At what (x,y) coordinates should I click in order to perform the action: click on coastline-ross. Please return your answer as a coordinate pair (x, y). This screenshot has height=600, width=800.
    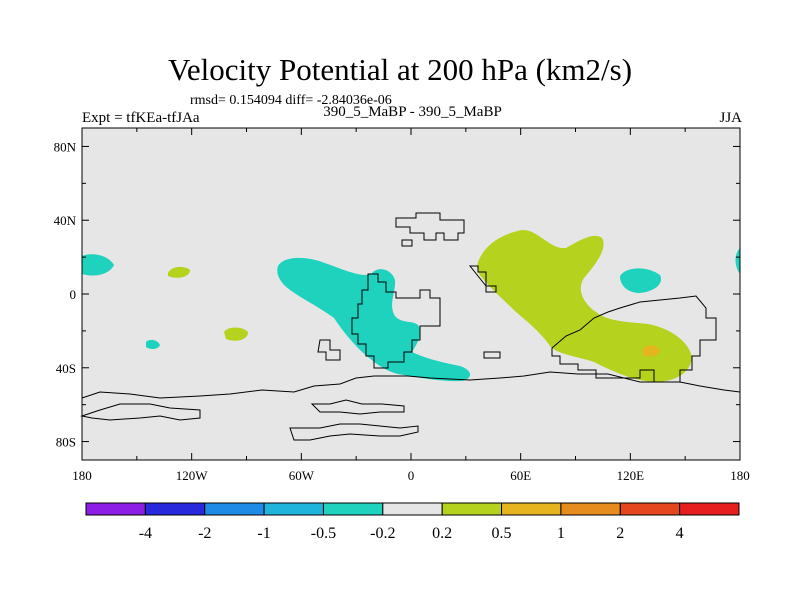
    Looking at the image, I should click on (354, 432).